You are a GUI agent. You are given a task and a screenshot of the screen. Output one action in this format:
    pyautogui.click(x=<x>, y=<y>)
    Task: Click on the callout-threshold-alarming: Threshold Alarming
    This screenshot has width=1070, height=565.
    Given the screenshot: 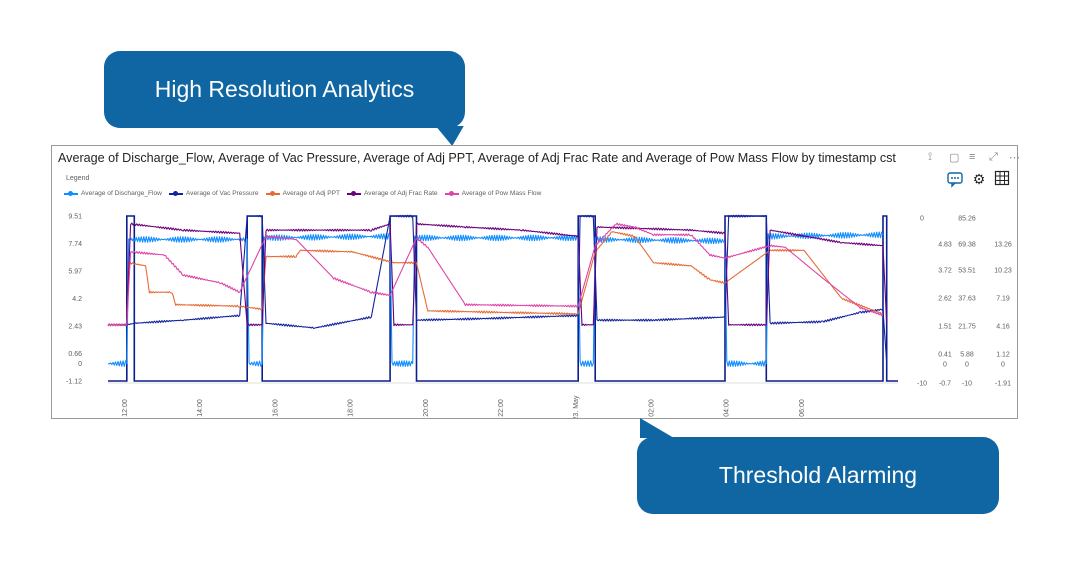 What is the action you would take?
    pyautogui.click(x=818, y=475)
    